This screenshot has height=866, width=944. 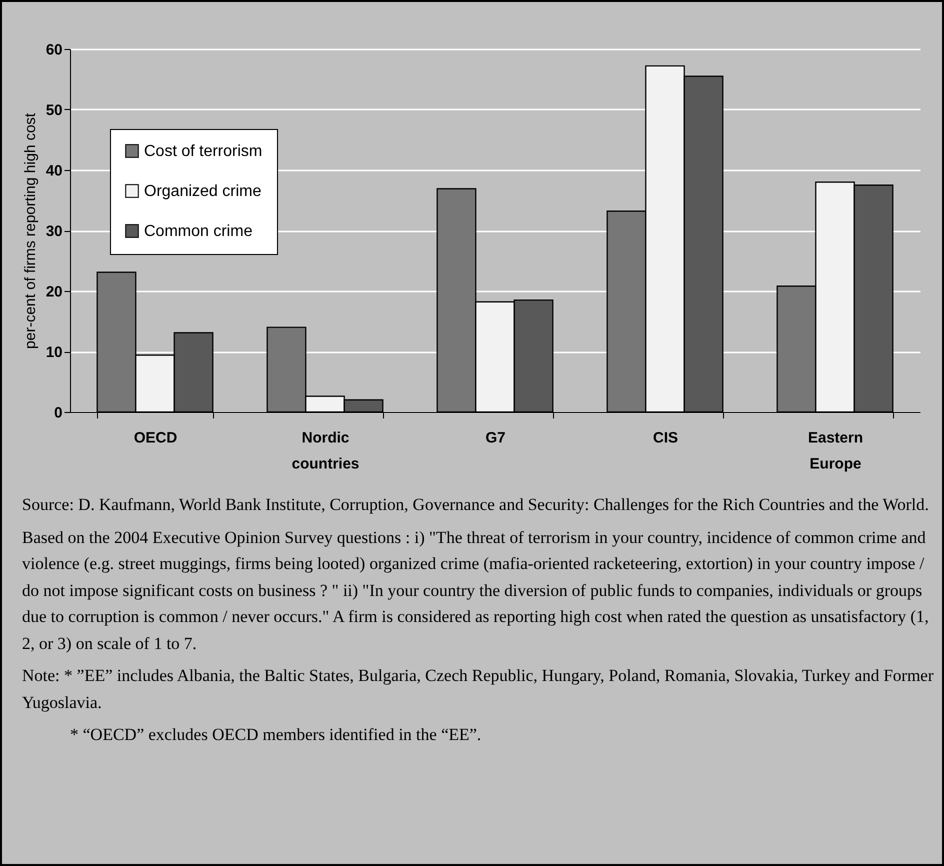 What do you see at coordinates (476, 505) in the screenshot?
I see `source-note: Source: D. Kaufmann, World Bank Institute, Corruption, Governance and Security: Challenges for the Rich Countries and the World.` at bounding box center [476, 505].